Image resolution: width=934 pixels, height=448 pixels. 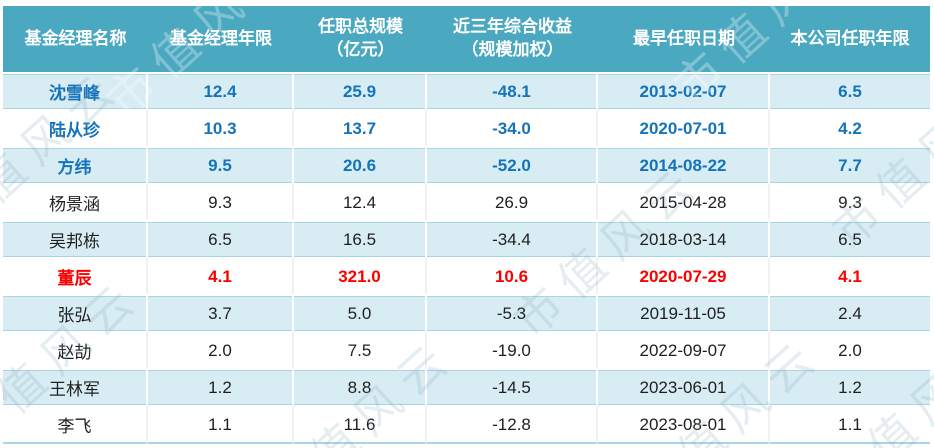 I want to click on cell-company_years: 9.3, so click(x=850, y=201).